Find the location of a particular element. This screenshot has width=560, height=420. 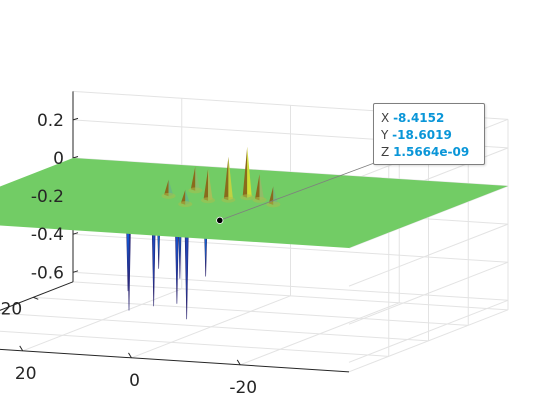

datatip-leader is located at coordinates (298, 191).